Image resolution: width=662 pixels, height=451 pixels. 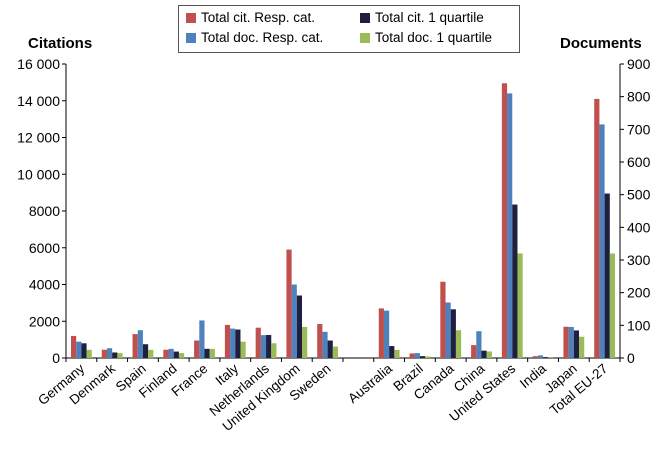 I want to click on right-tick-label: 100, so click(x=639, y=325).